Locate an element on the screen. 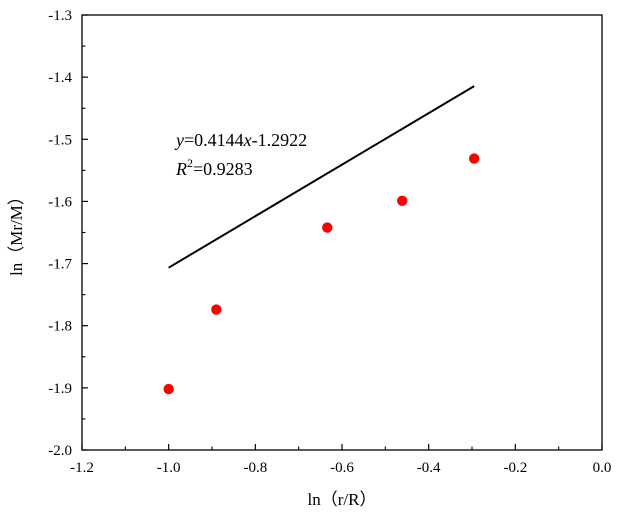 This screenshot has height=520, width=622. y-tick-label: -1.4 is located at coordinates (60, 78).